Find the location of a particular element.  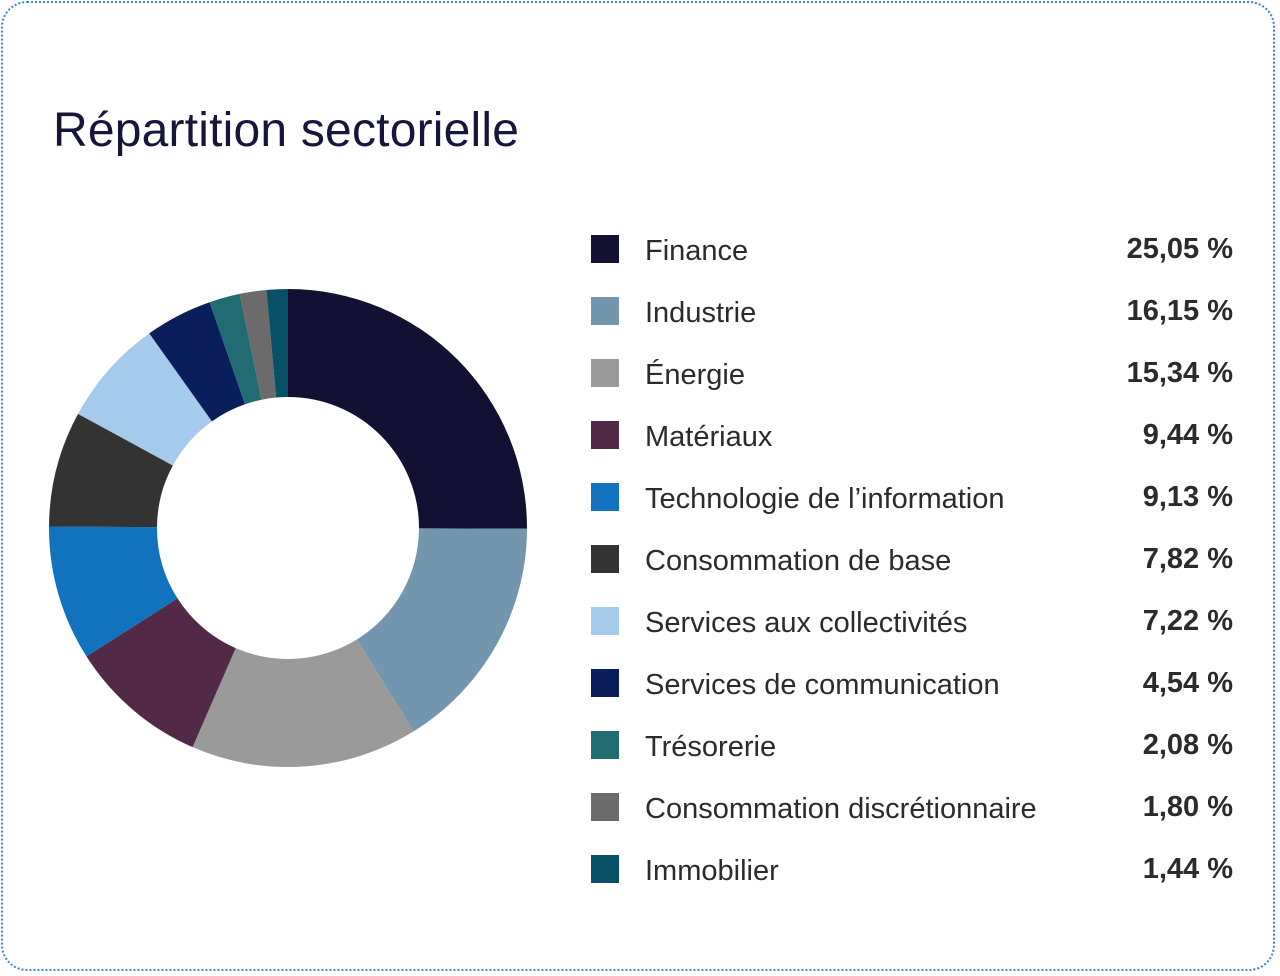

legend-item: Services de communication 4,54 % is located at coordinates (912, 690).